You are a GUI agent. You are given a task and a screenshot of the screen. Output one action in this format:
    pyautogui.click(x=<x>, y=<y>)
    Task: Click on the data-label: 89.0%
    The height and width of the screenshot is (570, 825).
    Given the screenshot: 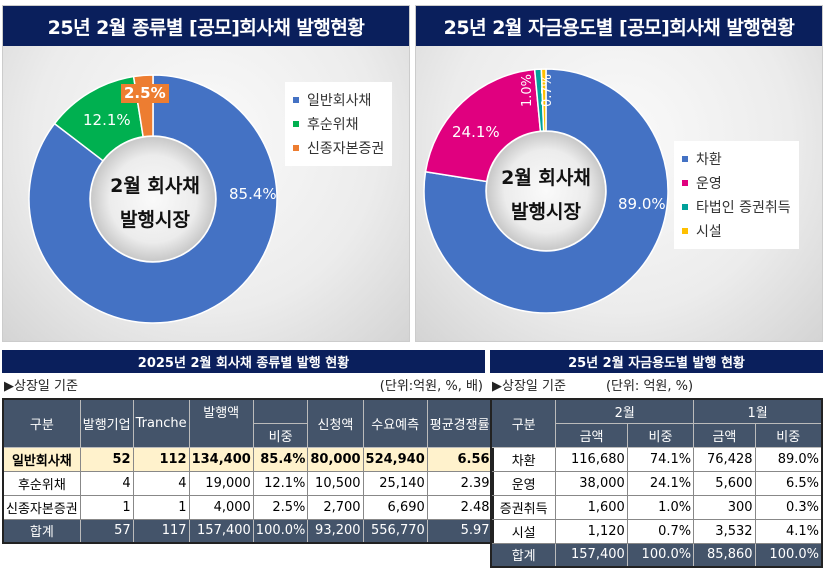 What is the action you would take?
    pyautogui.click(x=642, y=204)
    